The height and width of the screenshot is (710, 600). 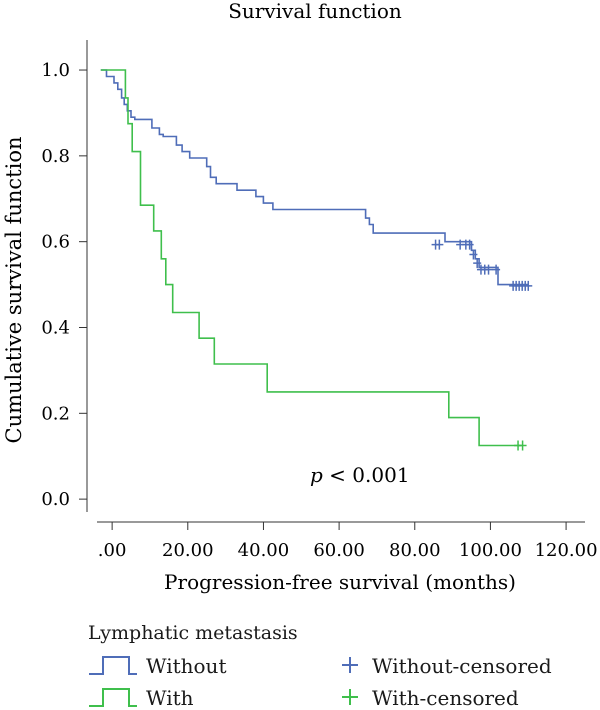 I want to click on legend-label-with: With, so click(x=170, y=698).